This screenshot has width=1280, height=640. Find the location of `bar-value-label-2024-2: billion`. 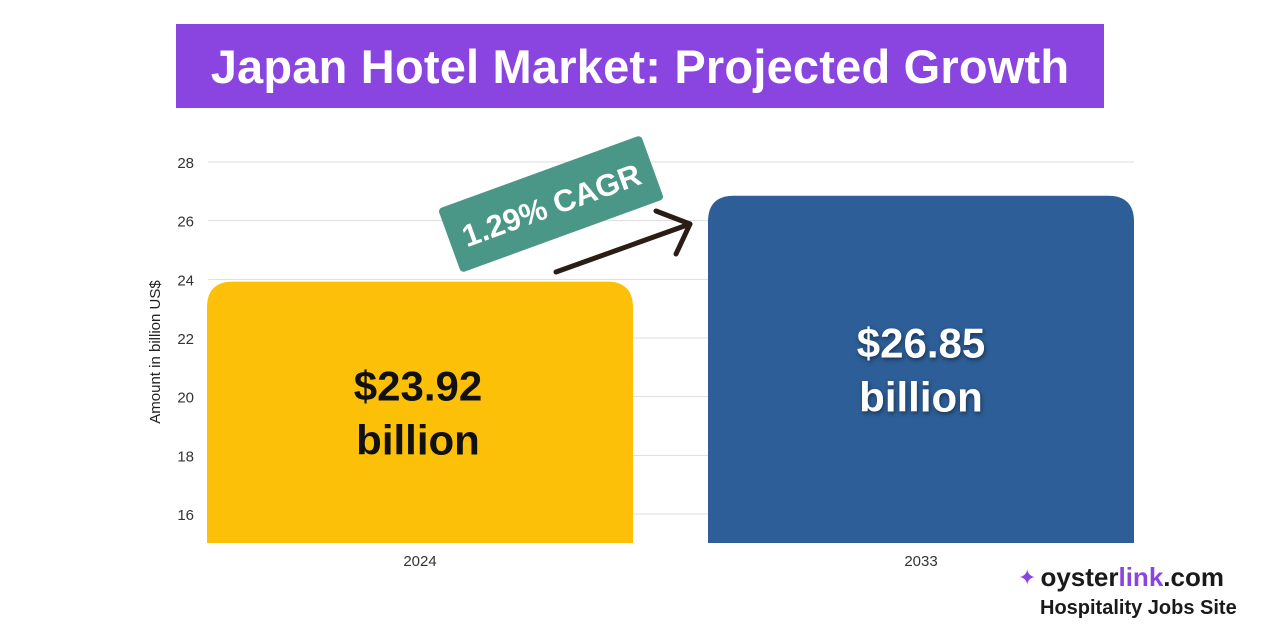

bar-value-label-2024-2: billion is located at coordinates (418, 439).